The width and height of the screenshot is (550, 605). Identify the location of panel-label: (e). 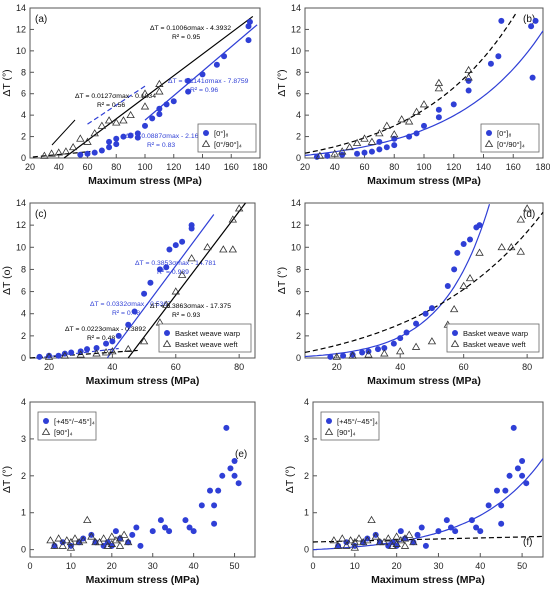
(241, 454).